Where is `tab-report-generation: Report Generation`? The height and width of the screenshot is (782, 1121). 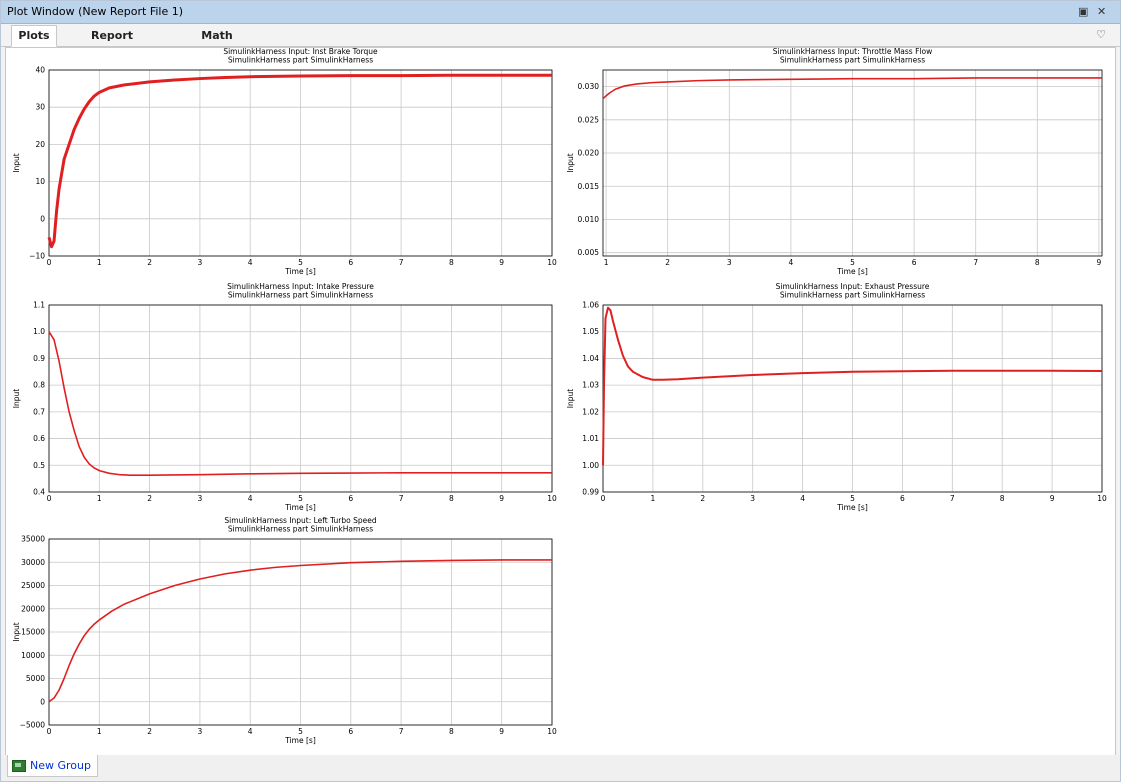 tab-report-generation: Report Generation is located at coordinates (112, 43).